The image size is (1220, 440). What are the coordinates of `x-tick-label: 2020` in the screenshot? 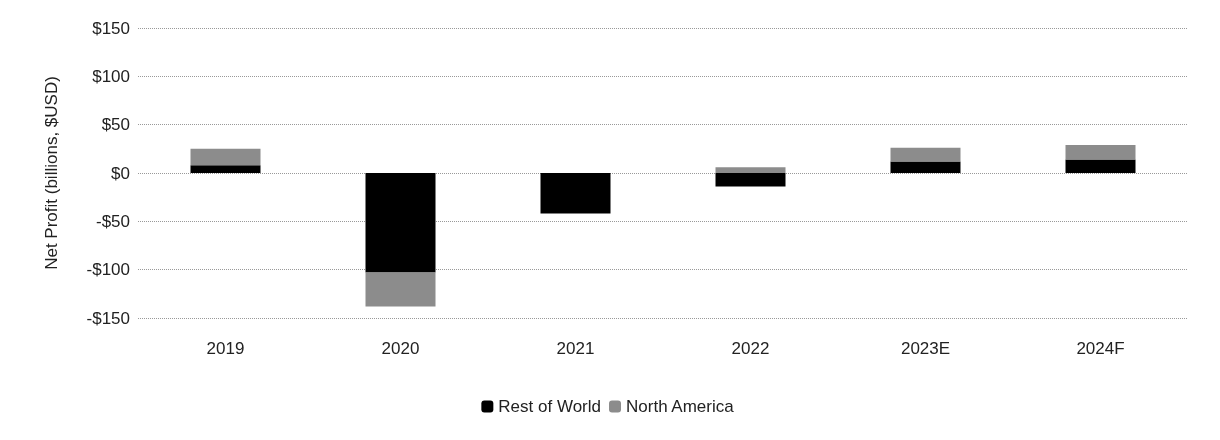 It's located at (400, 348).